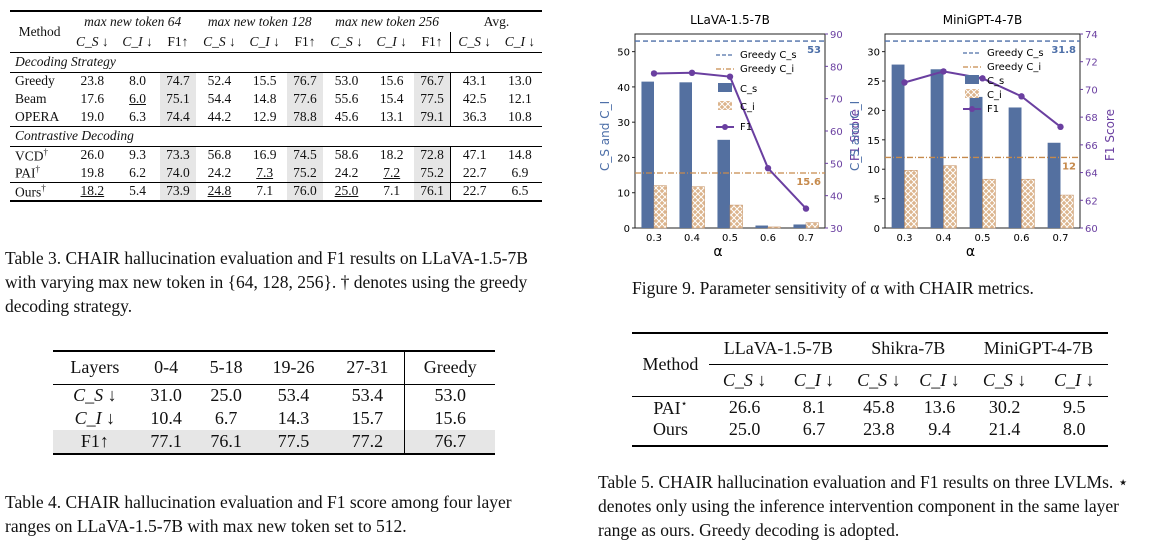 The width and height of the screenshot is (1152, 553). What do you see at coordinates (836, 67) in the screenshot?
I see `y2-tick-label: 80` at bounding box center [836, 67].